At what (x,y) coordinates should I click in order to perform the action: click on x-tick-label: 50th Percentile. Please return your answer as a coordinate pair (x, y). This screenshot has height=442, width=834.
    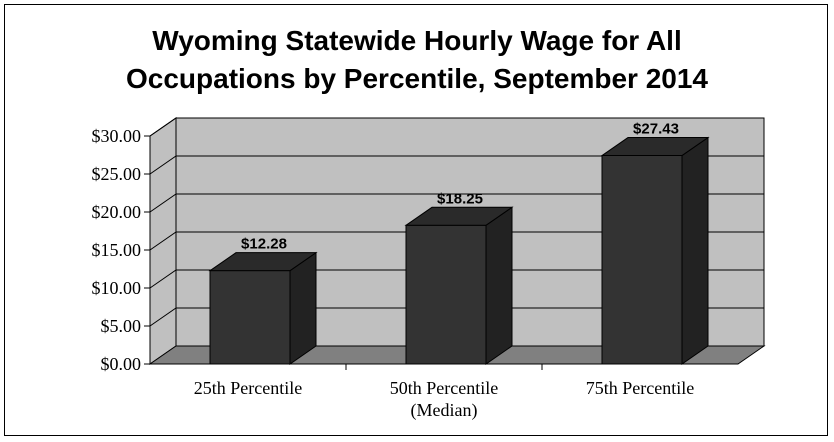
    Looking at the image, I should click on (444, 388).